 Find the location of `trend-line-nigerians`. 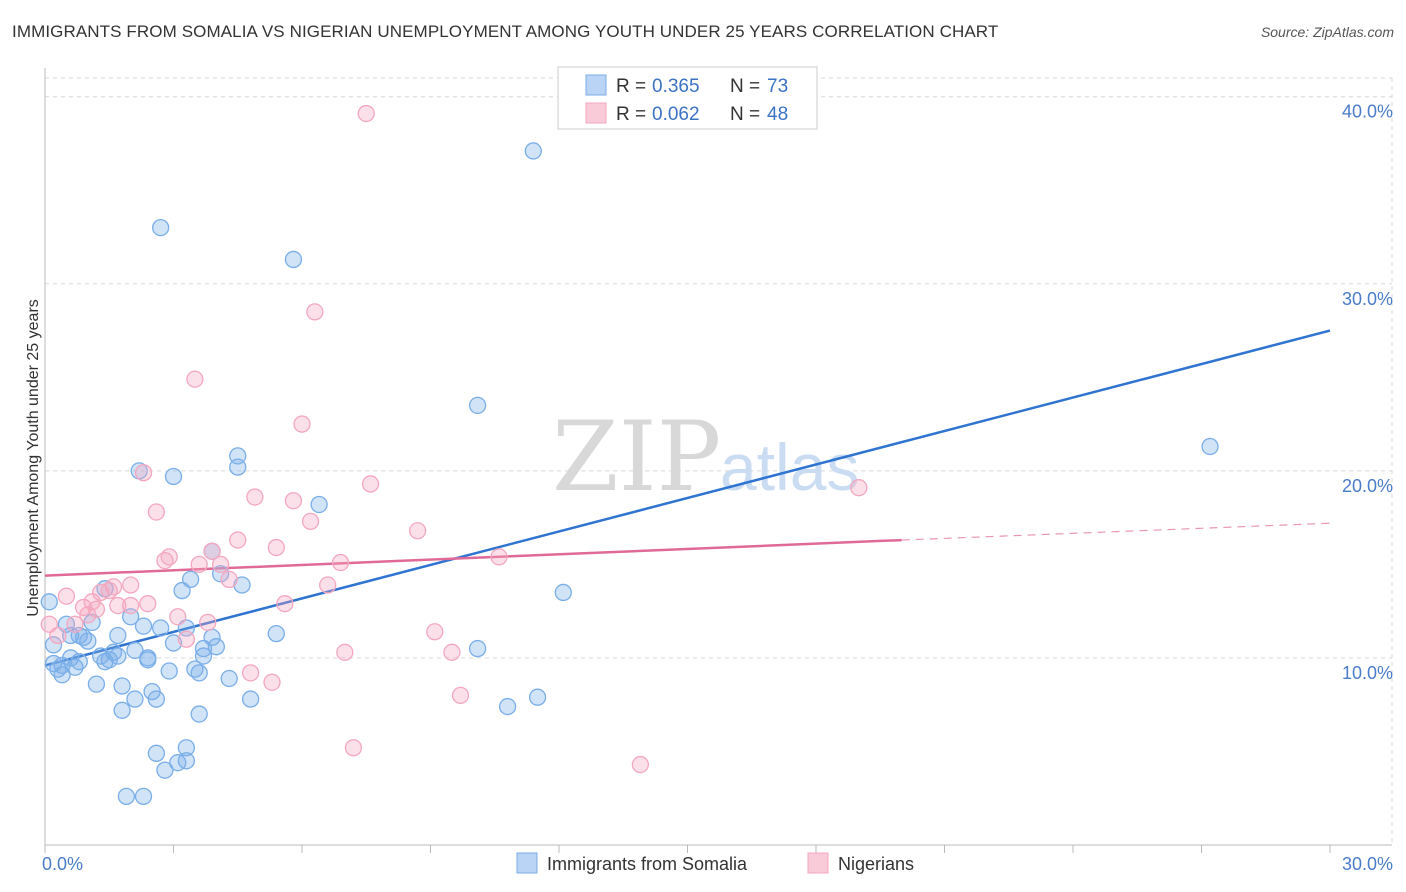

trend-line-nigerians is located at coordinates (473, 557).